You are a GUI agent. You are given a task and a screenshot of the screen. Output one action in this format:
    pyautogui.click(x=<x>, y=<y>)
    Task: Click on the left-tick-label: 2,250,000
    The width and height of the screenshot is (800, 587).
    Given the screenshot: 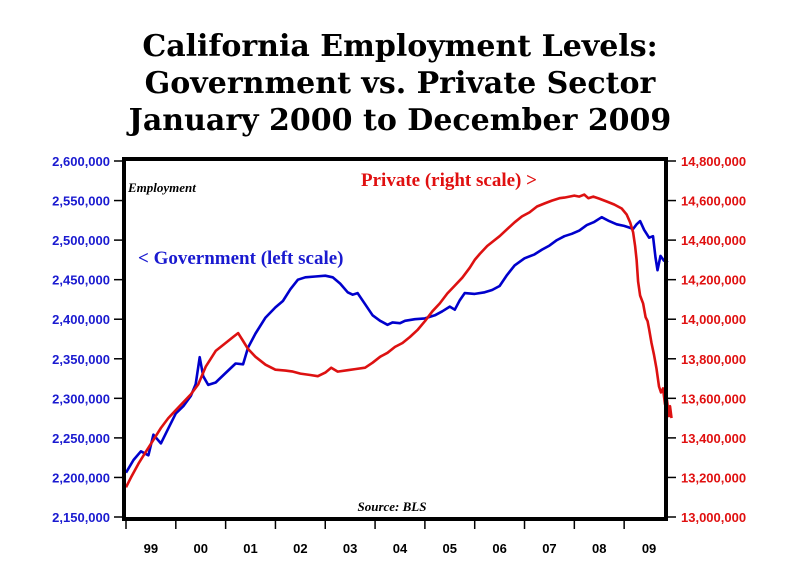 What is the action you would take?
    pyautogui.click(x=81, y=438)
    